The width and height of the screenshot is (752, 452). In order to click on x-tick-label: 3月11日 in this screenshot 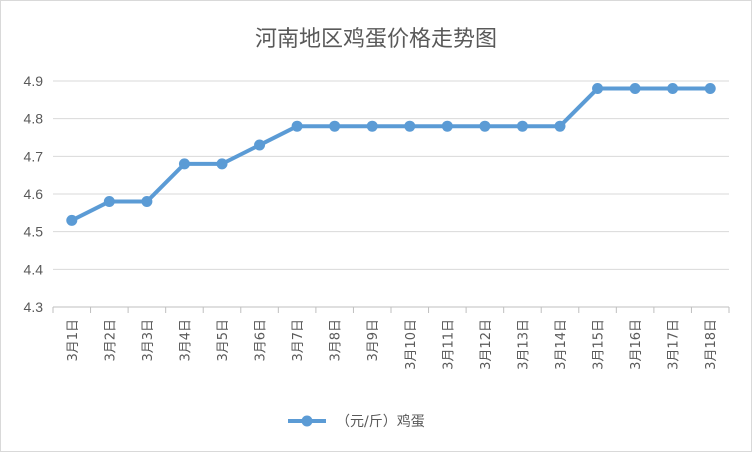, I will do `click(448, 344)`.